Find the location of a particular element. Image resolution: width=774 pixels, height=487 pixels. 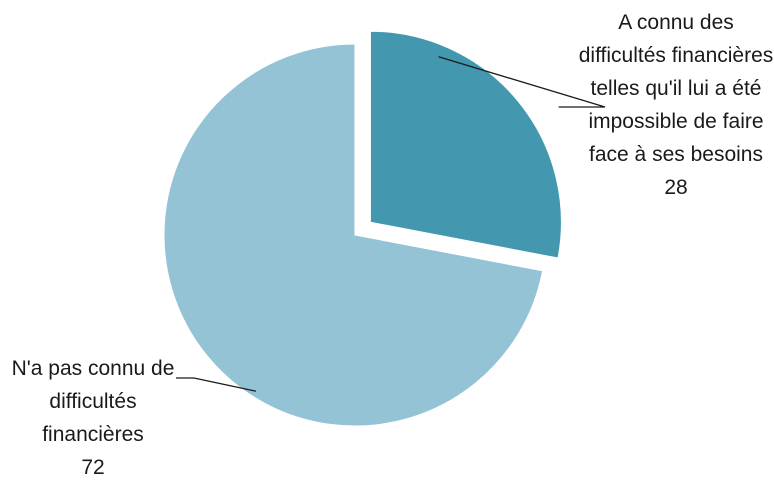

pie-slice-difficult is located at coordinates (465, 144).